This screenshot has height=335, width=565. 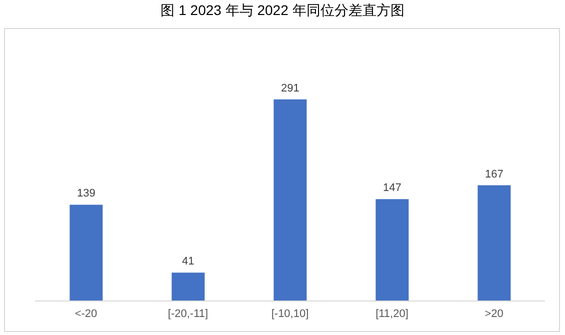 I want to click on x-tick-label: [11,20], so click(x=392, y=314).